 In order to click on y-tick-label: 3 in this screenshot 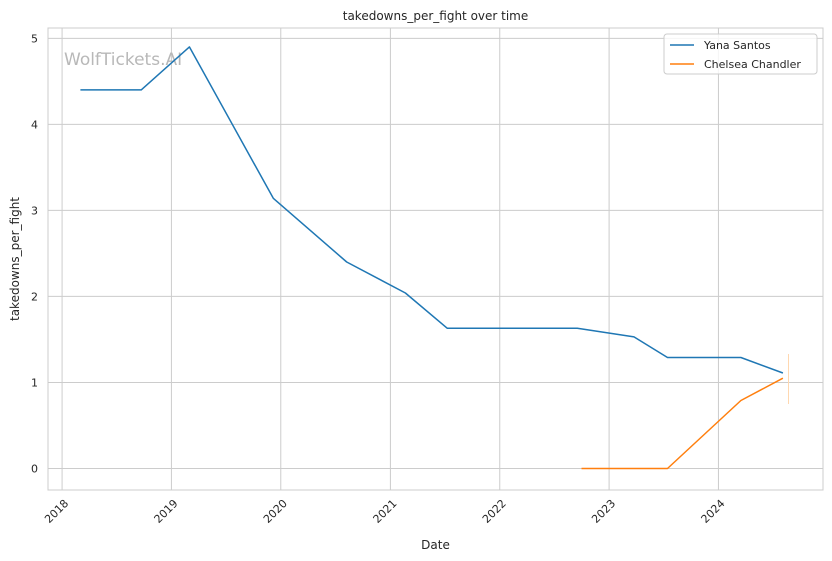, I will do `click(34, 210)`.